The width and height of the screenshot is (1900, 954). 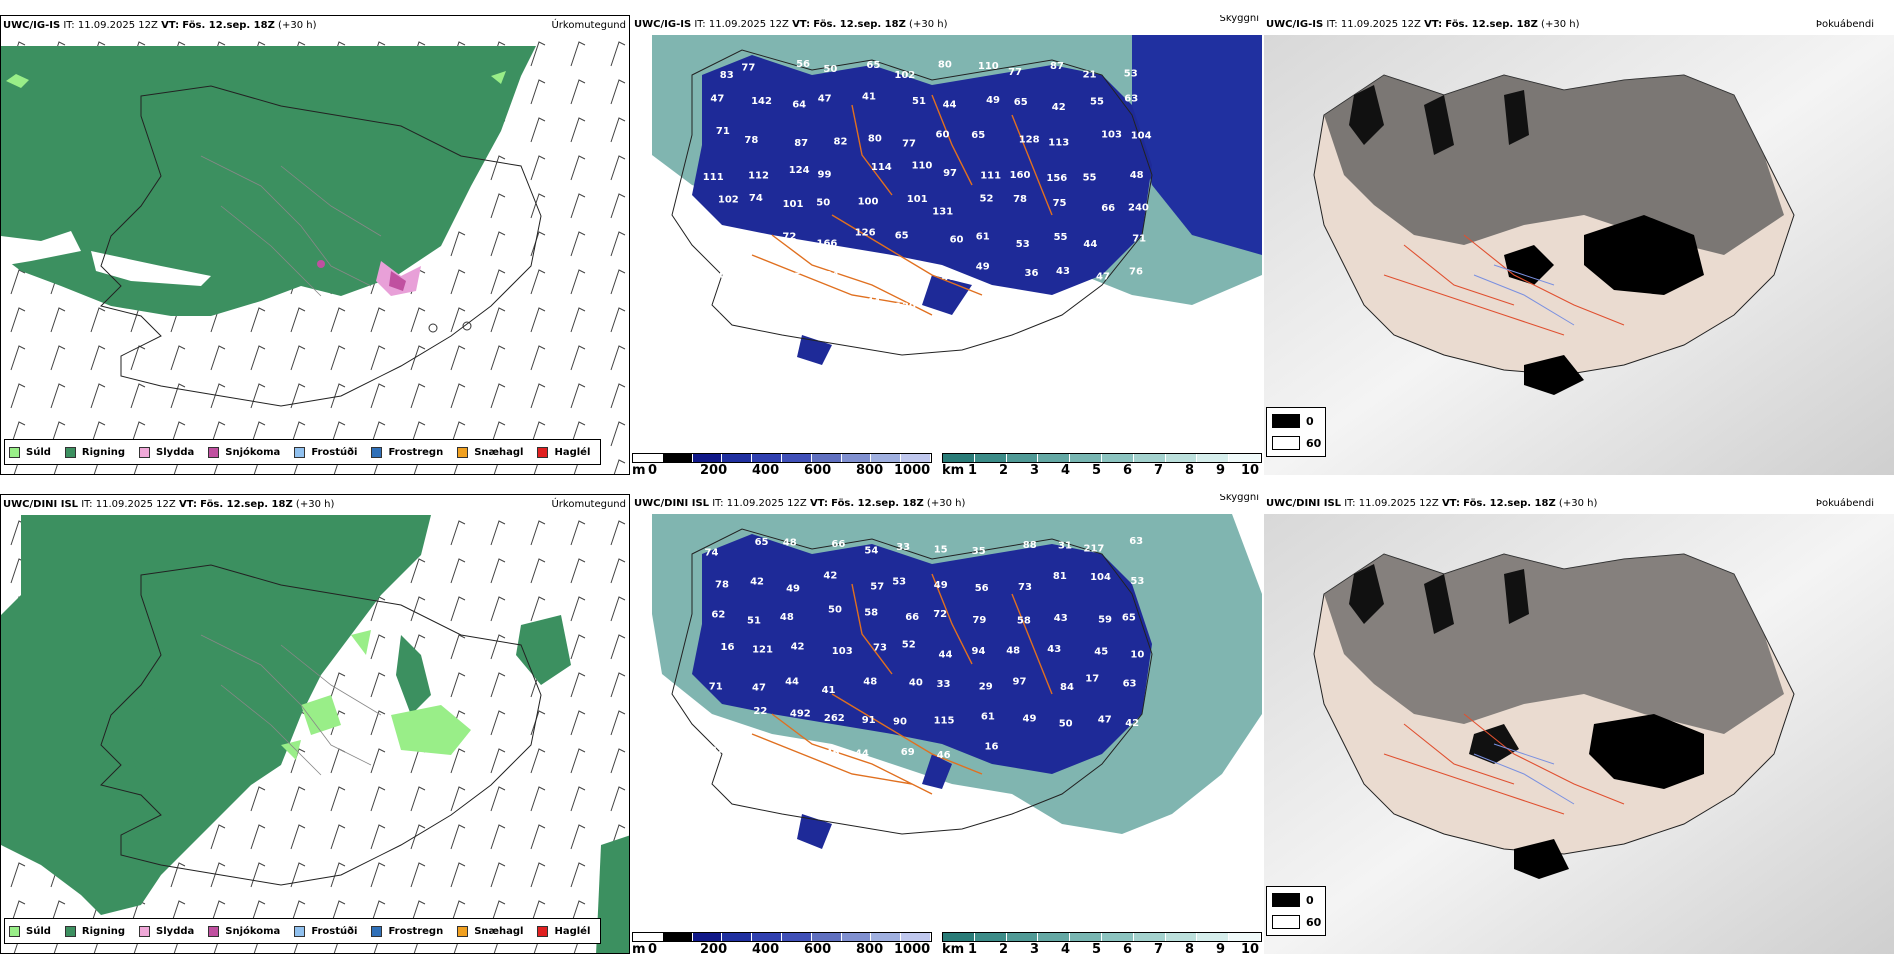 I want to click on cloud-top-label: 60, so click(x=726, y=275).